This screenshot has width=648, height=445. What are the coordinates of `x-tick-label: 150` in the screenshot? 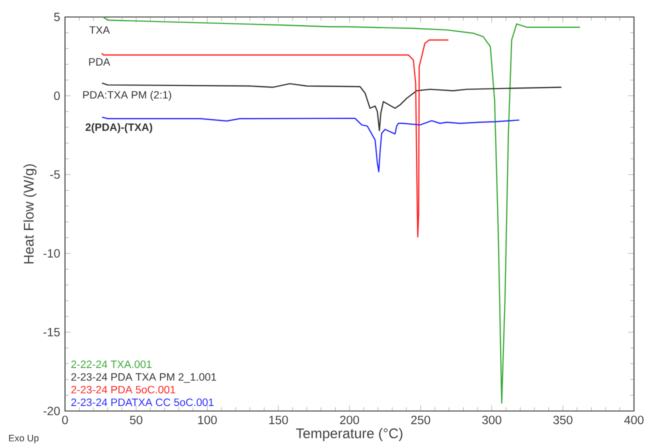 It's located at (278, 420).